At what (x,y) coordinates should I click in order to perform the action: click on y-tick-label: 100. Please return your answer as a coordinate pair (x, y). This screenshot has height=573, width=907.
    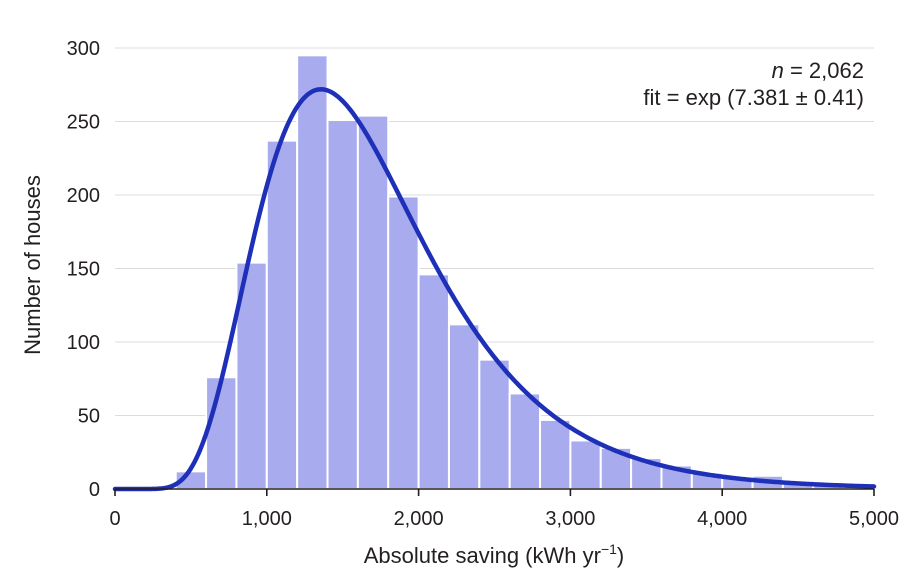
    Looking at the image, I should click on (83, 343).